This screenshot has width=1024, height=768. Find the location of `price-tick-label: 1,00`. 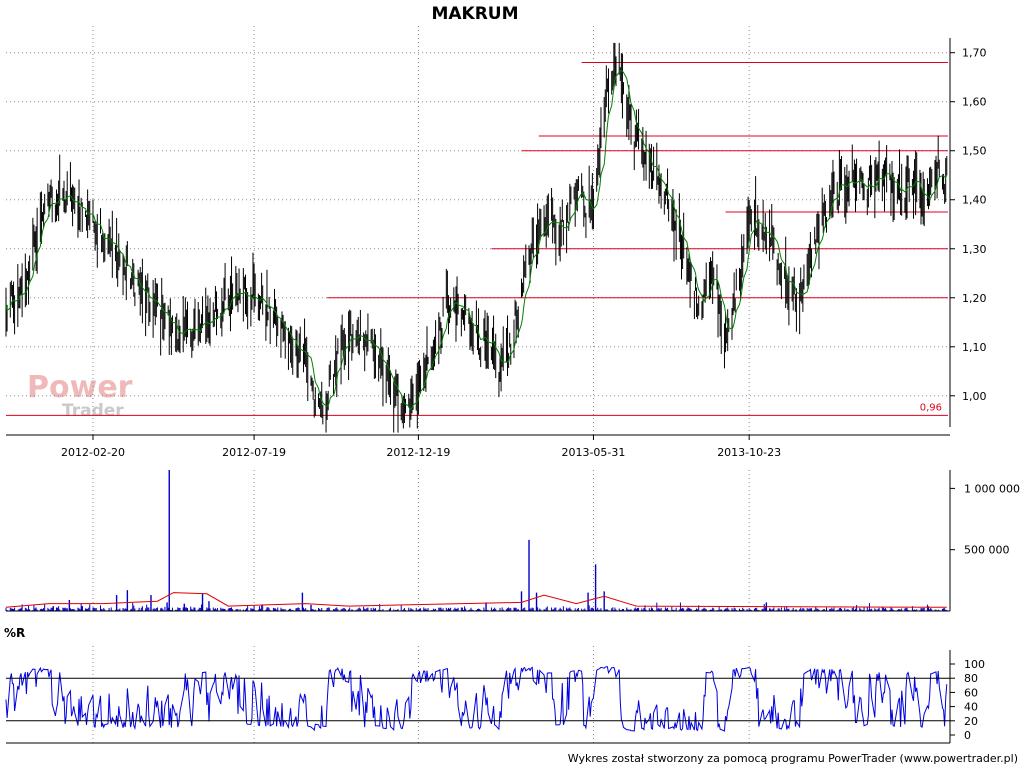

price-tick-label: 1,00 is located at coordinates (974, 396).